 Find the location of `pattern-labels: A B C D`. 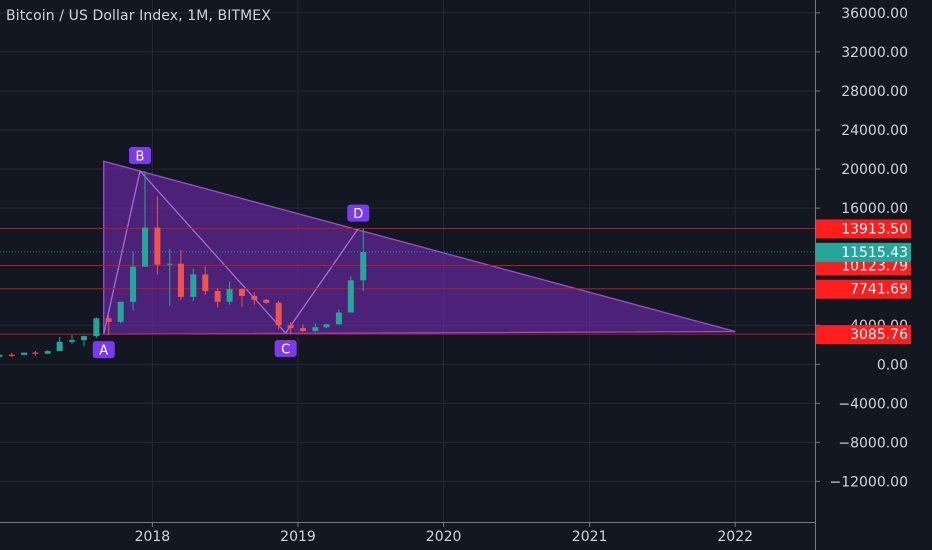

pattern-labels: A B C D is located at coordinates (231, 253).